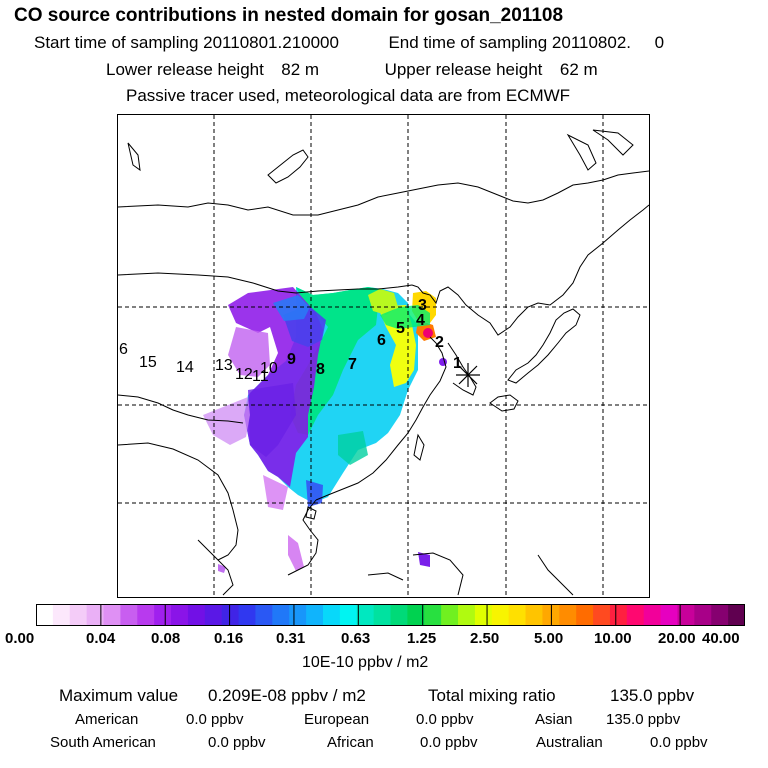 Image resolution: width=768 pixels, height=768 pixels. I want to click on region-label-1: 1, so click(457, 363).